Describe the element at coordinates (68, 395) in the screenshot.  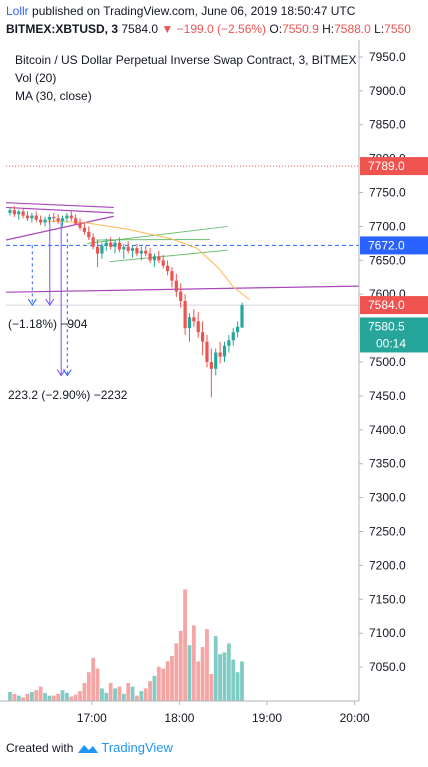
I see `measure-label-2: 223.2 (−2.90%) −2232` at that location.